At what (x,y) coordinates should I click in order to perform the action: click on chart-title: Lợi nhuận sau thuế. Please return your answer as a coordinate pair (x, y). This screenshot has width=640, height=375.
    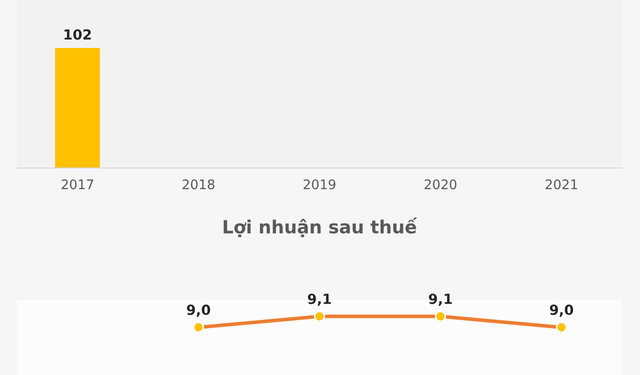
    Looking at the image, I should click on (321, 228).